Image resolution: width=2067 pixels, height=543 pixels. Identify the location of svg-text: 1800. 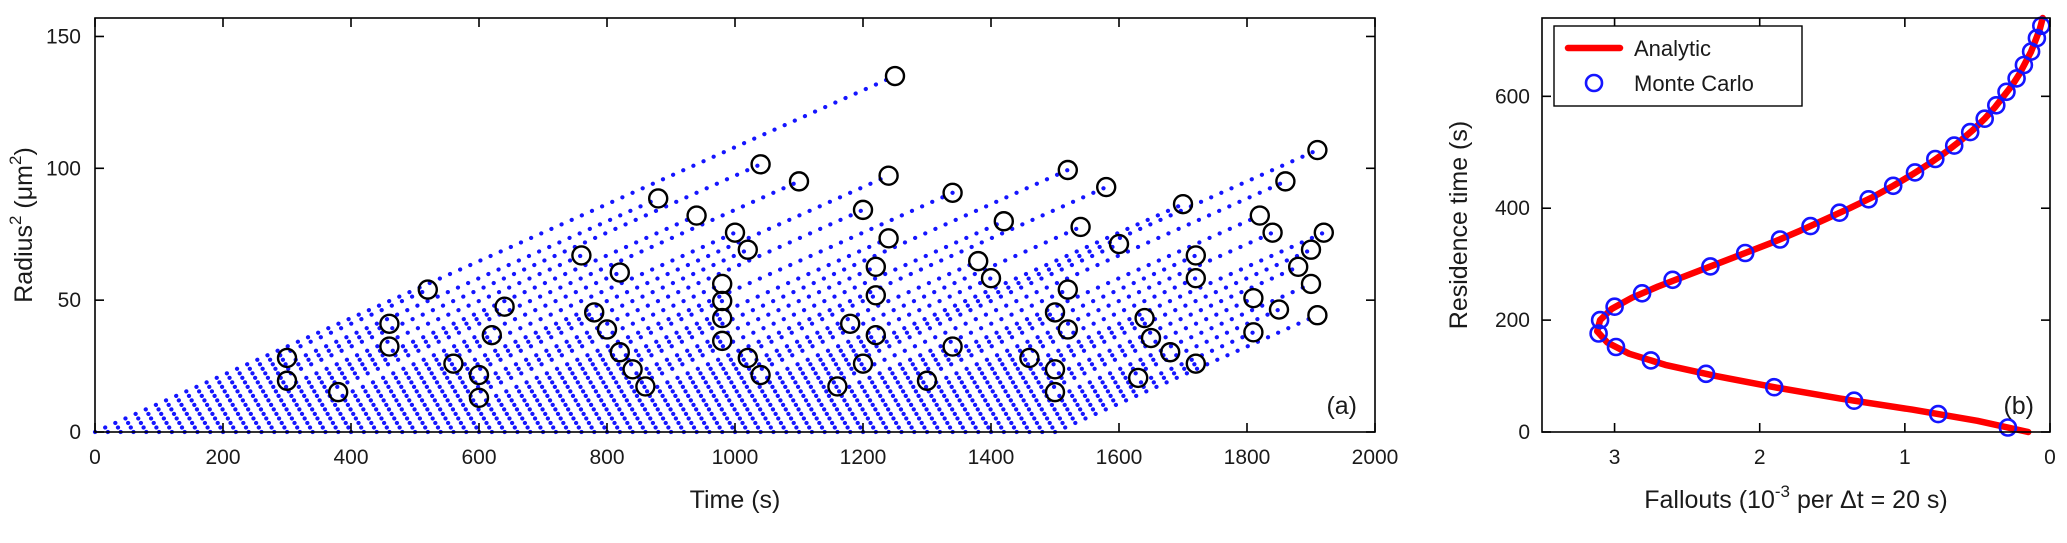
(1247, 457).